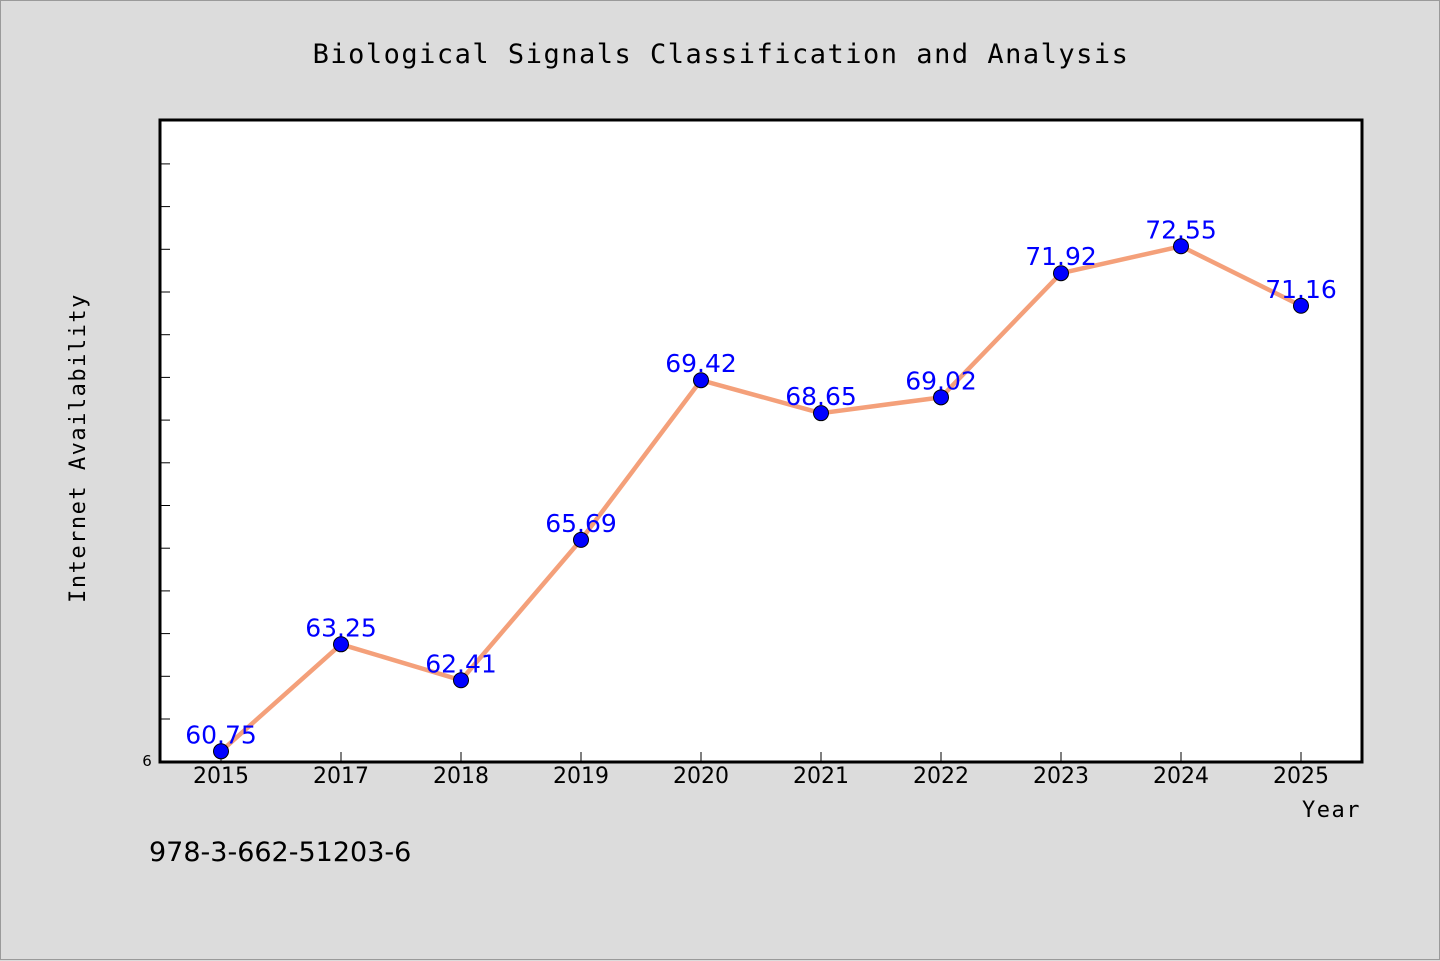 The image size is (1440, 961). What do you see at coordinates (1301, 289) in the screenshot?
I see `data-label: 71.16` at bounding box center [1301, 289].